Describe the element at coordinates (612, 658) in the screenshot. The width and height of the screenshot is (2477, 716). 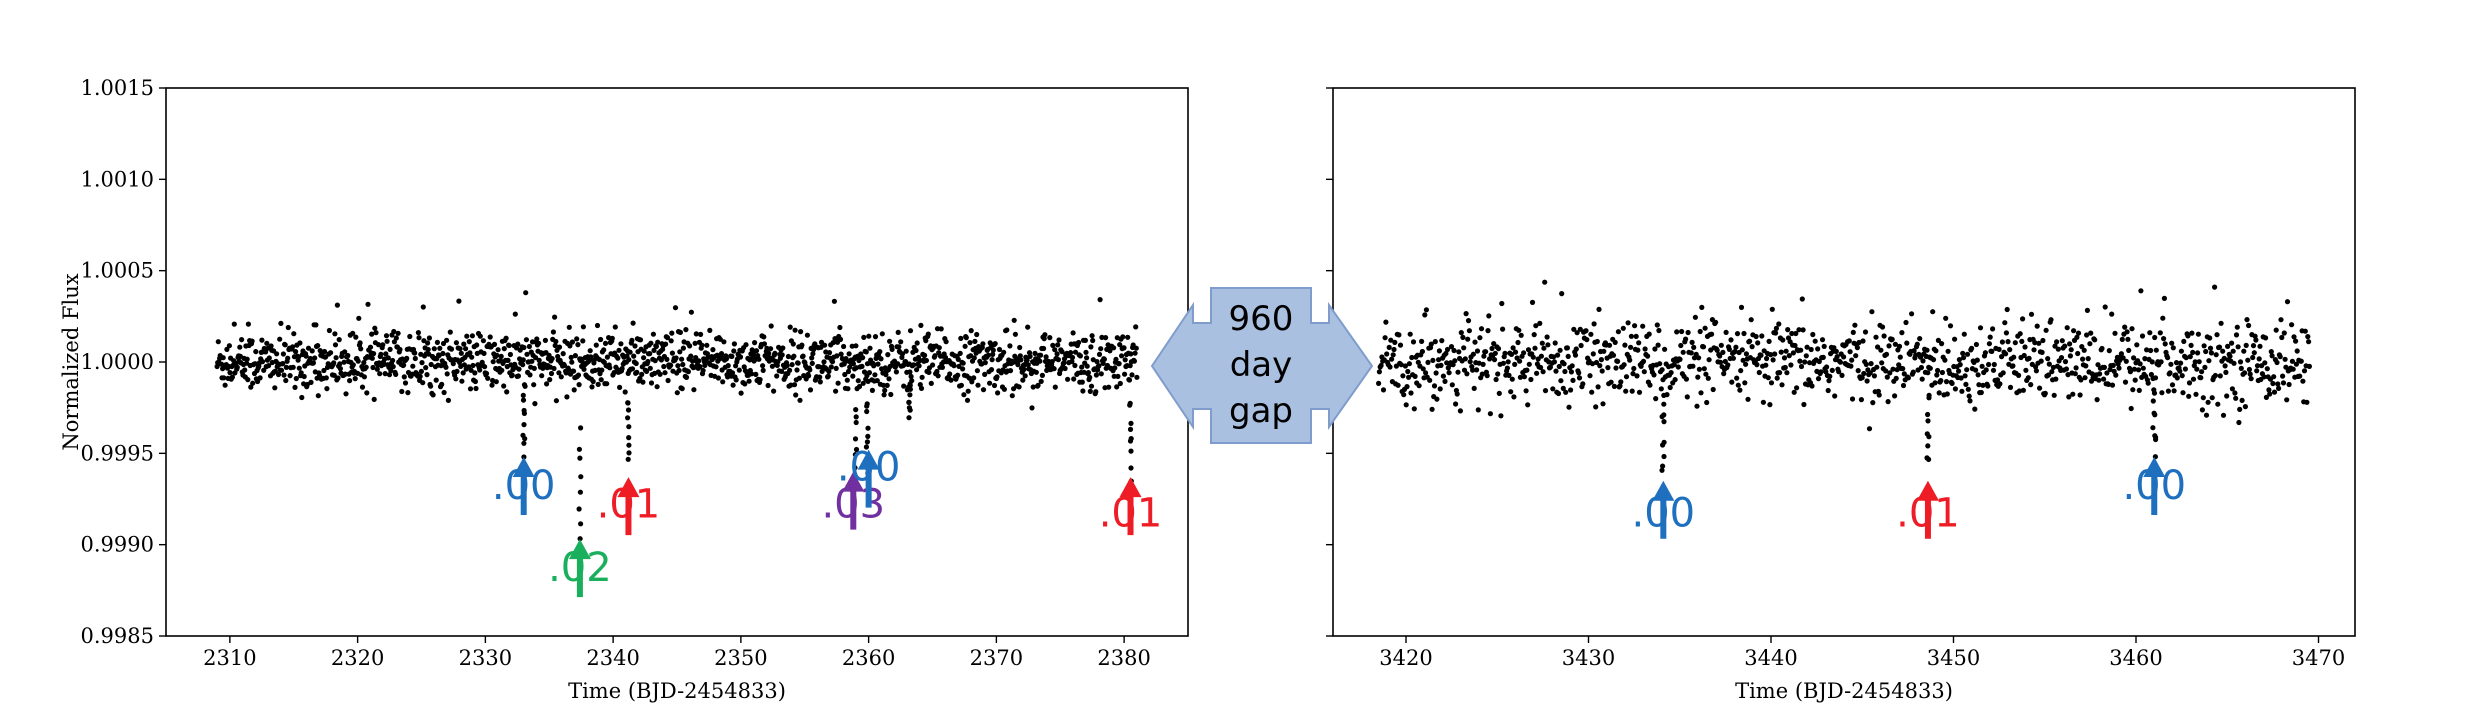
I see `x-tick-label: 2340` at that location.